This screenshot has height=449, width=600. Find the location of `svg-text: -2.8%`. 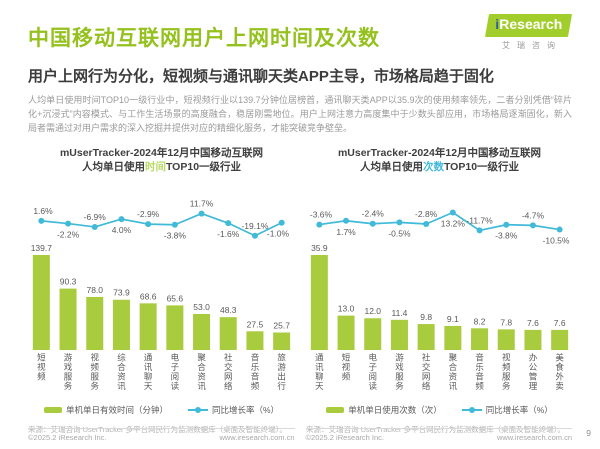

svg-text: -2.8% is located at coordinates (426, 214).